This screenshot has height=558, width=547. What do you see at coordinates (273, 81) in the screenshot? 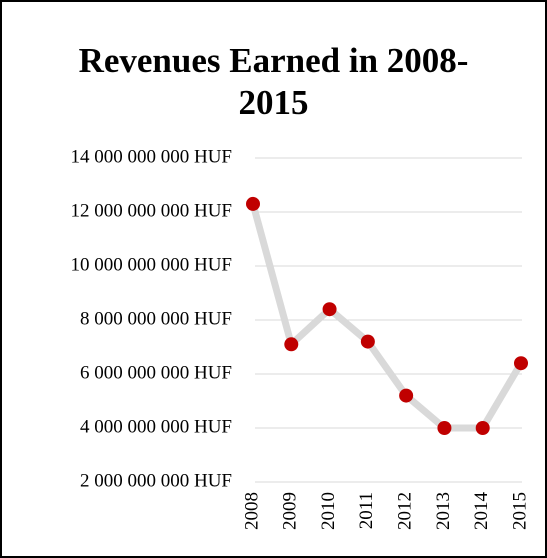
I see `chart-title: Revenues Earned in 2008-2015` at bounding box center [273, 81].